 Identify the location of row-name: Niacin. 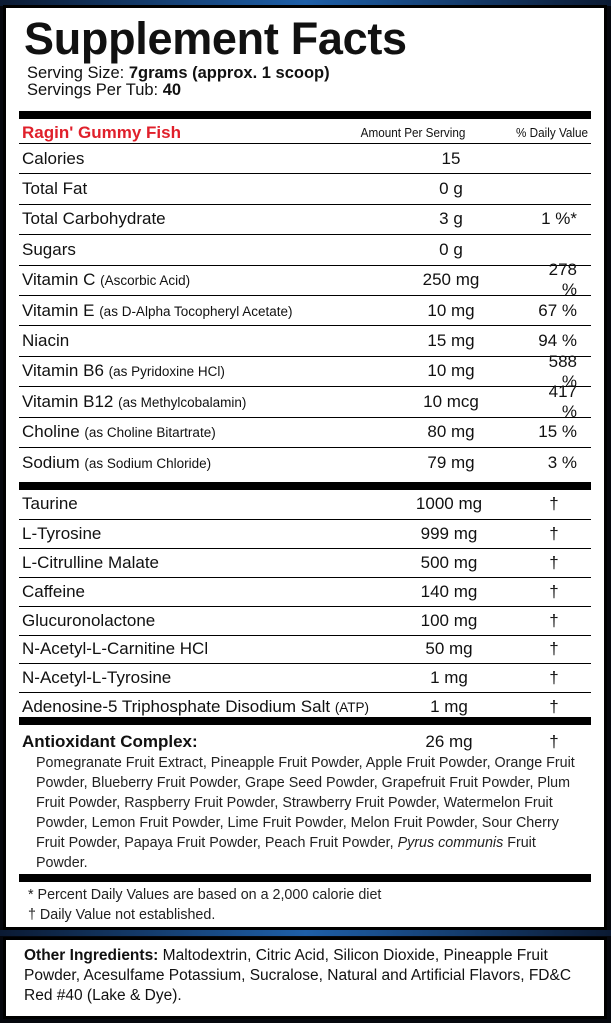
(209, 341).